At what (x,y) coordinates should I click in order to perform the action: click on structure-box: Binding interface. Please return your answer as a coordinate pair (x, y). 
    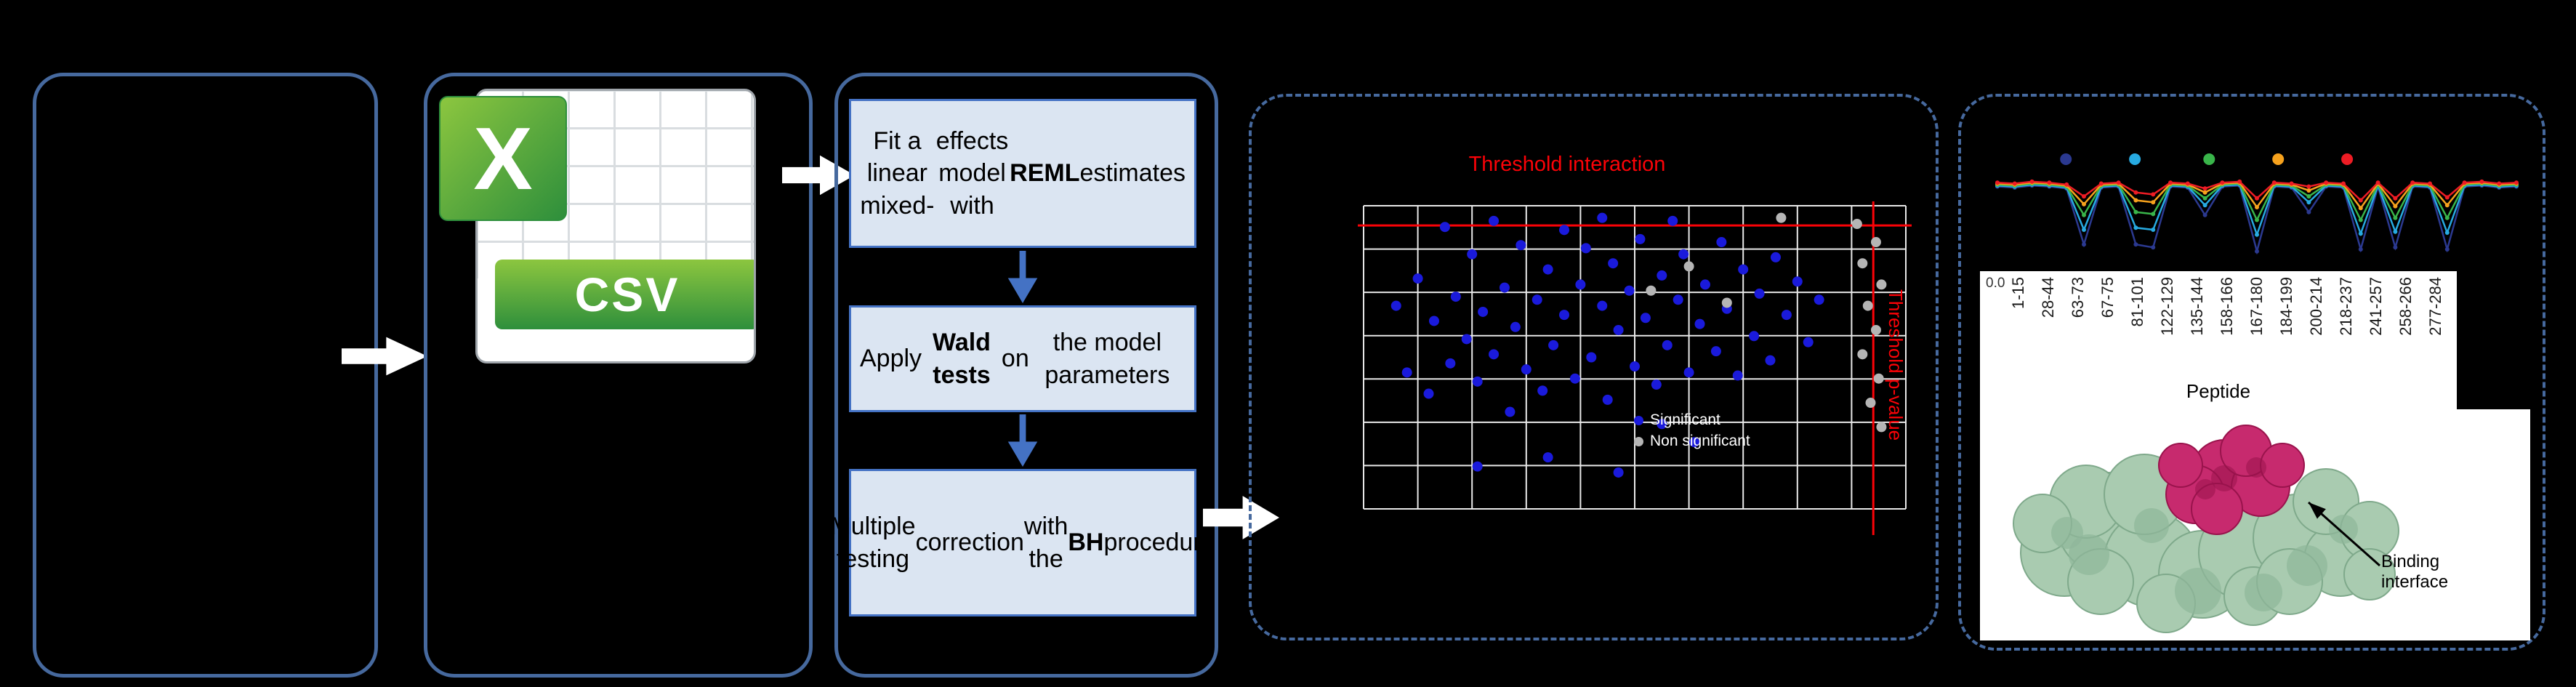
    Looking at the image, I should click on (2255, 524).